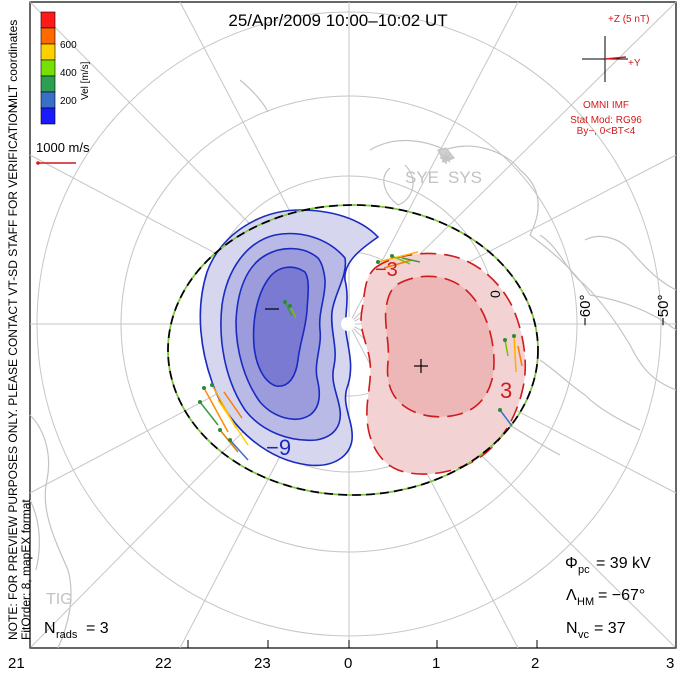 The width and height of the screenshot is (680, 674). I want to click on mlt-tick-label: 22, so click(163, 663).